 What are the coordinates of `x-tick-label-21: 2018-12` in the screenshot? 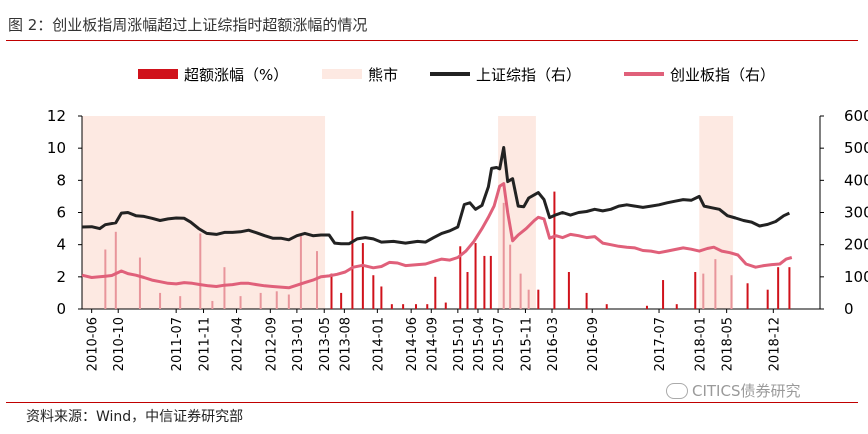 It's located at (774, 344).